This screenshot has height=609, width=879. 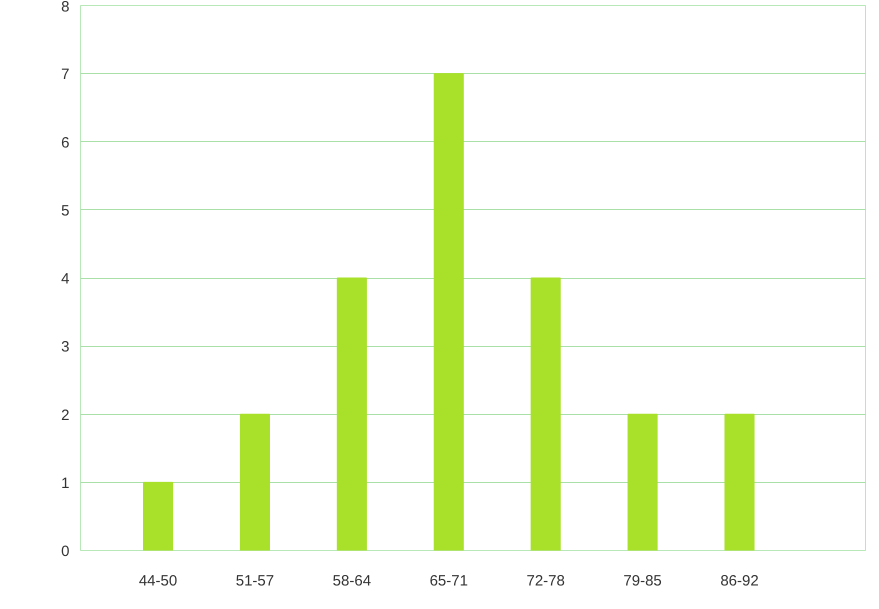 What do you see at coordinates (449, 581) in the screenshot?
I see `x-tick-label: 65-71` at bounding box center [449, 581].